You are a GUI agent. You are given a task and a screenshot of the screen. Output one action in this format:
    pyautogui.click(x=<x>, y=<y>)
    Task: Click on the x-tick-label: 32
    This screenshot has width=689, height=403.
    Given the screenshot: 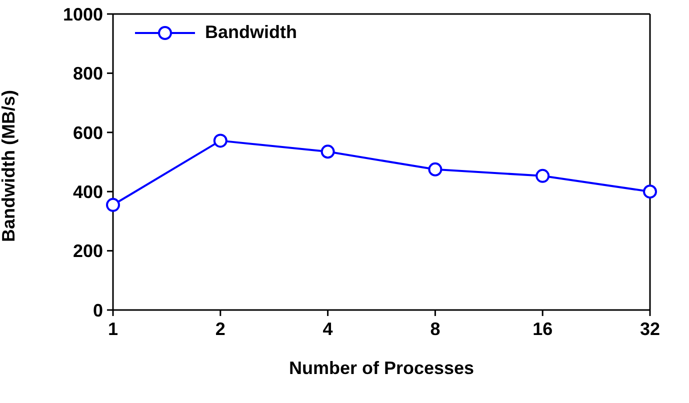 What is the action you would take?
    pyautogui.click(x=650, y=328)
    